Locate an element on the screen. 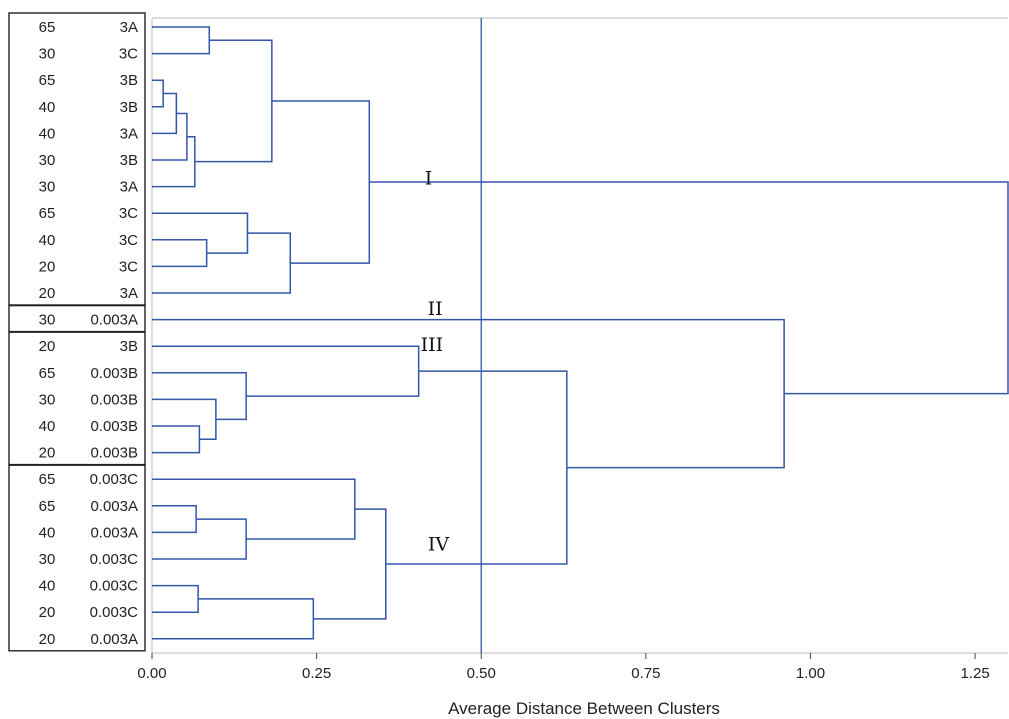 Image resolution: width=1009 pixels, height=719 pixels. x-tick-label: 0.50 is located at coordinates (481, 673).